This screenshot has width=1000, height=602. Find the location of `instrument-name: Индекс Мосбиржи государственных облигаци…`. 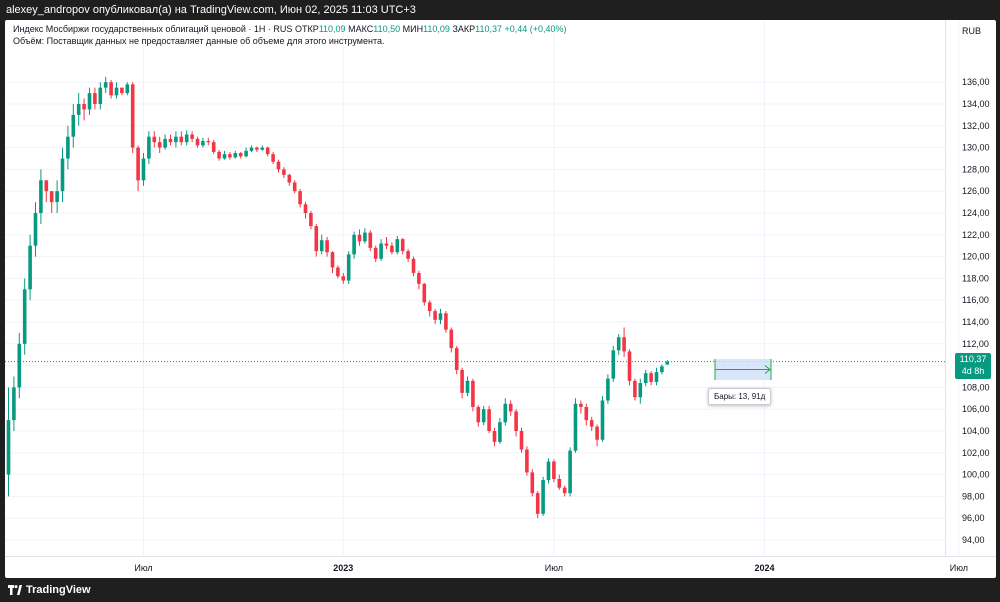

instrument-name: Индекс Мосбиржи государственных облигаци… is located at coordinates (153, 29).